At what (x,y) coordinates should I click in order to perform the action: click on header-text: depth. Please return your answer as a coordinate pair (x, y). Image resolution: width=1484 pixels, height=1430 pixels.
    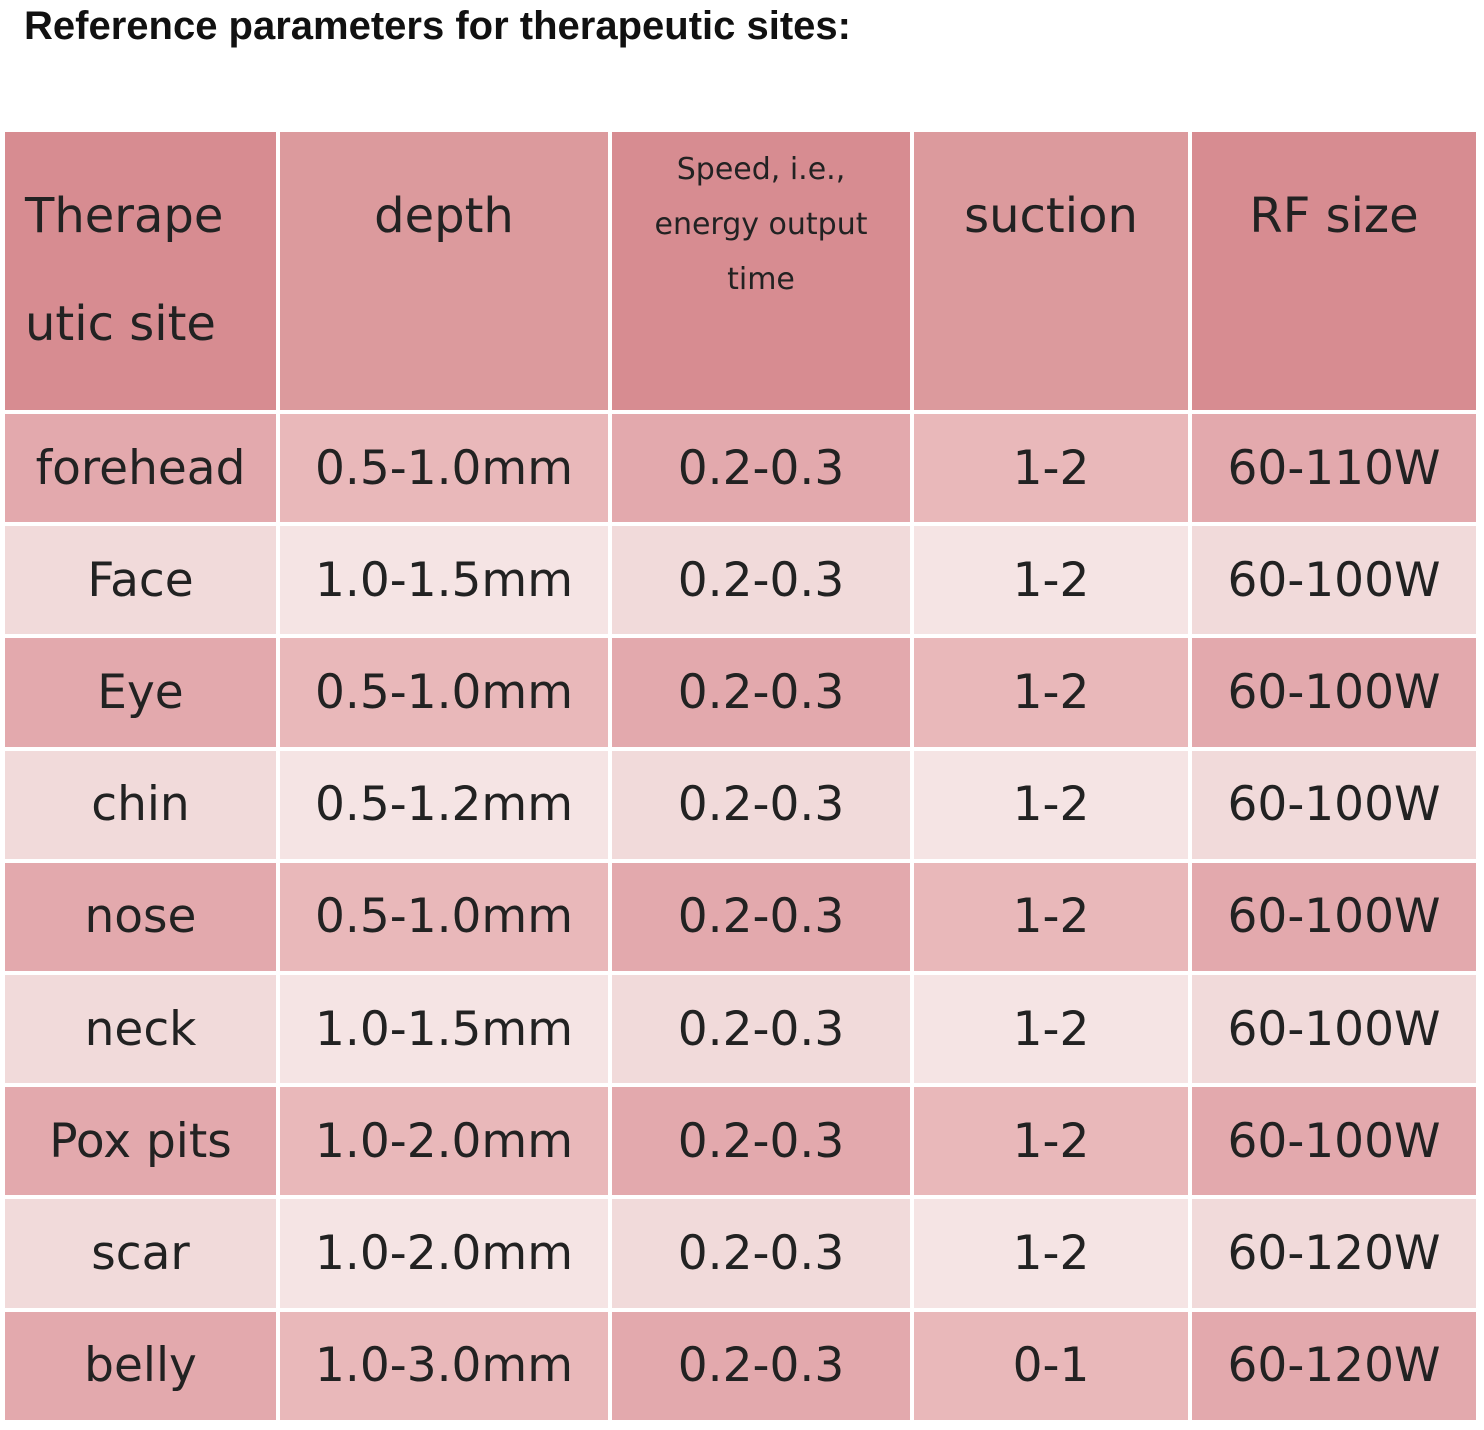
    Looking at the image, I should click on (444, 216).